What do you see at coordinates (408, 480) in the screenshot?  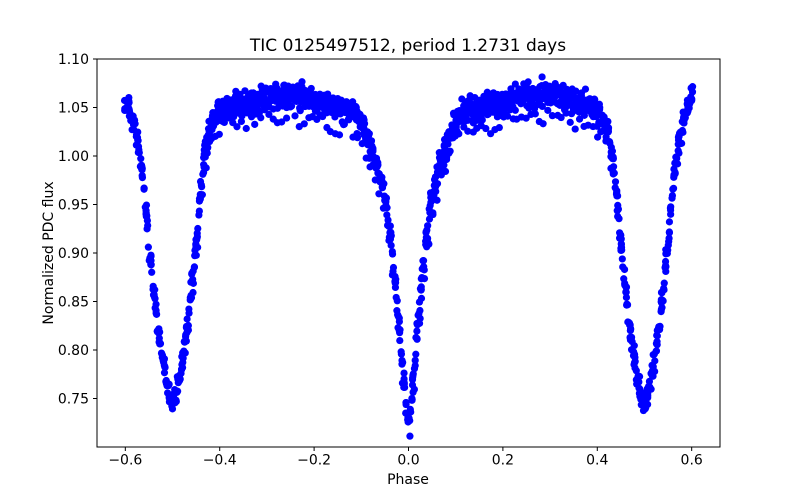 I see `x-axis-label: Phase` at bounding box center [408, 480].